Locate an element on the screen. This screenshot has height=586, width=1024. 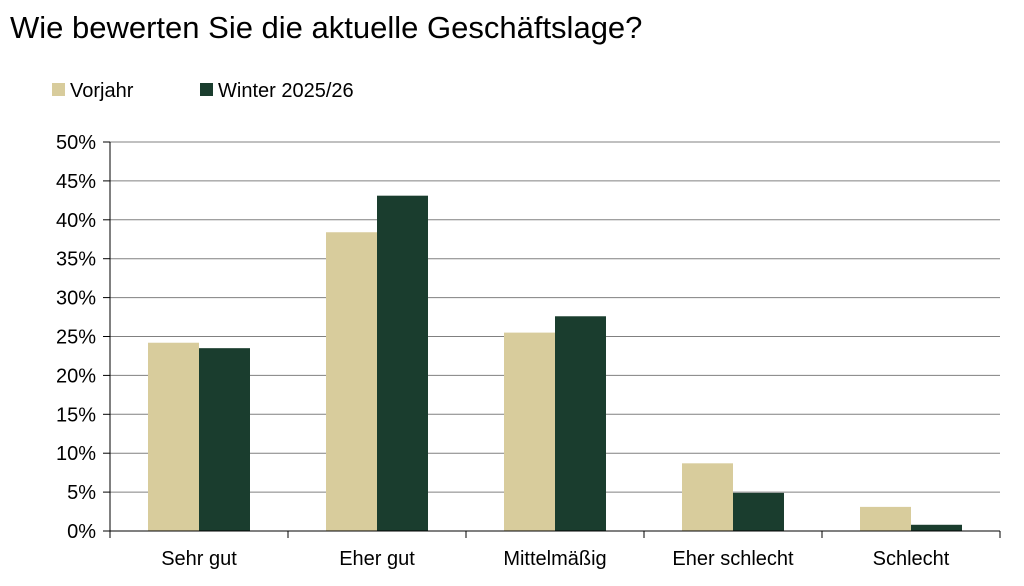
x-tick-label: Sehr gut is located at coordinates (199, 559).